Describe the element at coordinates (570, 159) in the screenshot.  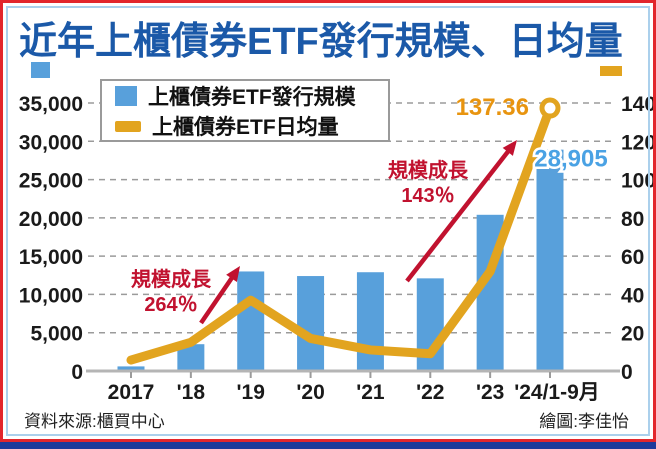
I see `bar-value-label: 28,905` at that location.